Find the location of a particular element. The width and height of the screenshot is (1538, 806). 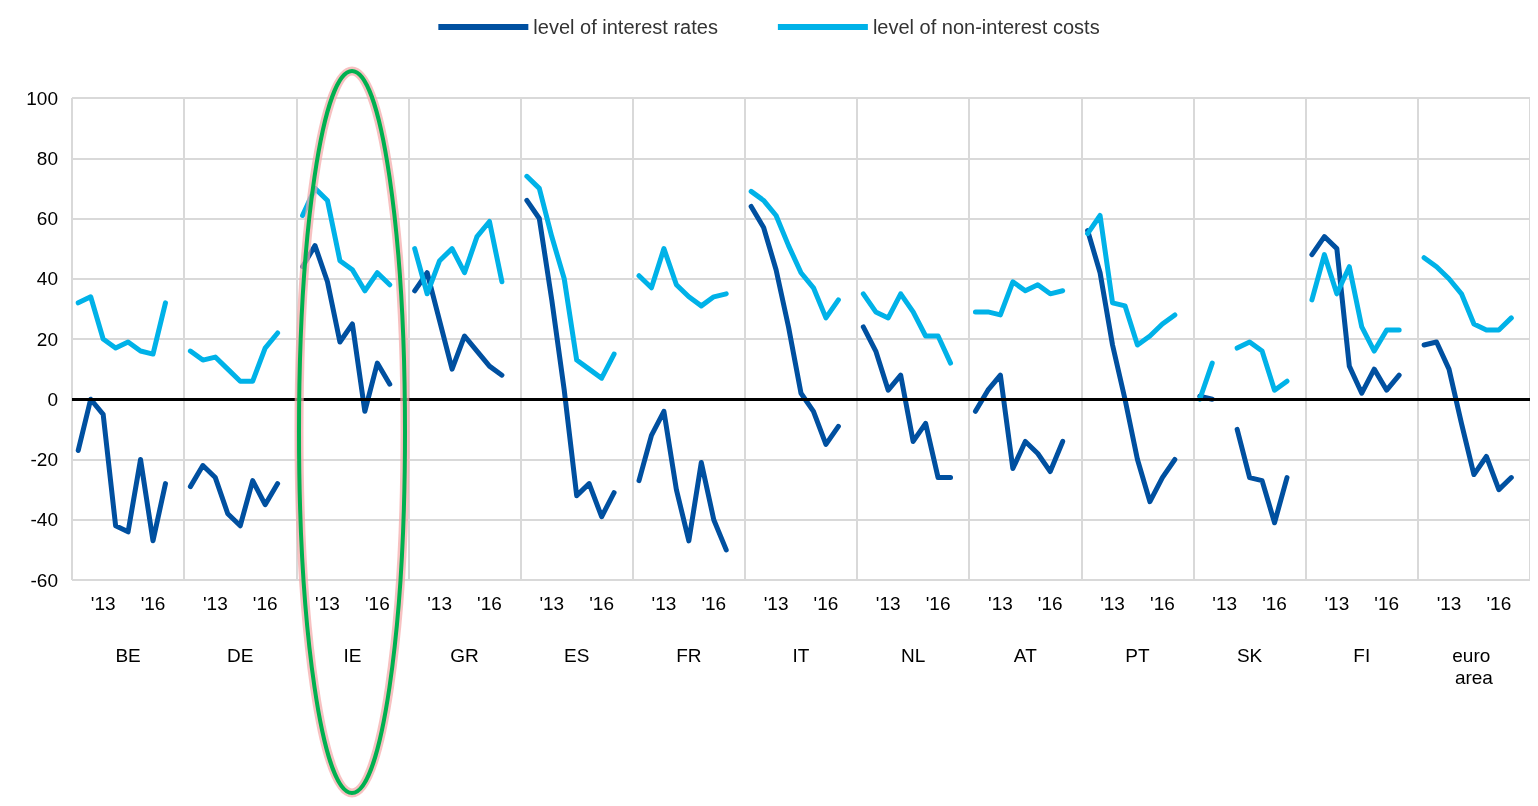

text: IE is located at coordinates (352, 655).